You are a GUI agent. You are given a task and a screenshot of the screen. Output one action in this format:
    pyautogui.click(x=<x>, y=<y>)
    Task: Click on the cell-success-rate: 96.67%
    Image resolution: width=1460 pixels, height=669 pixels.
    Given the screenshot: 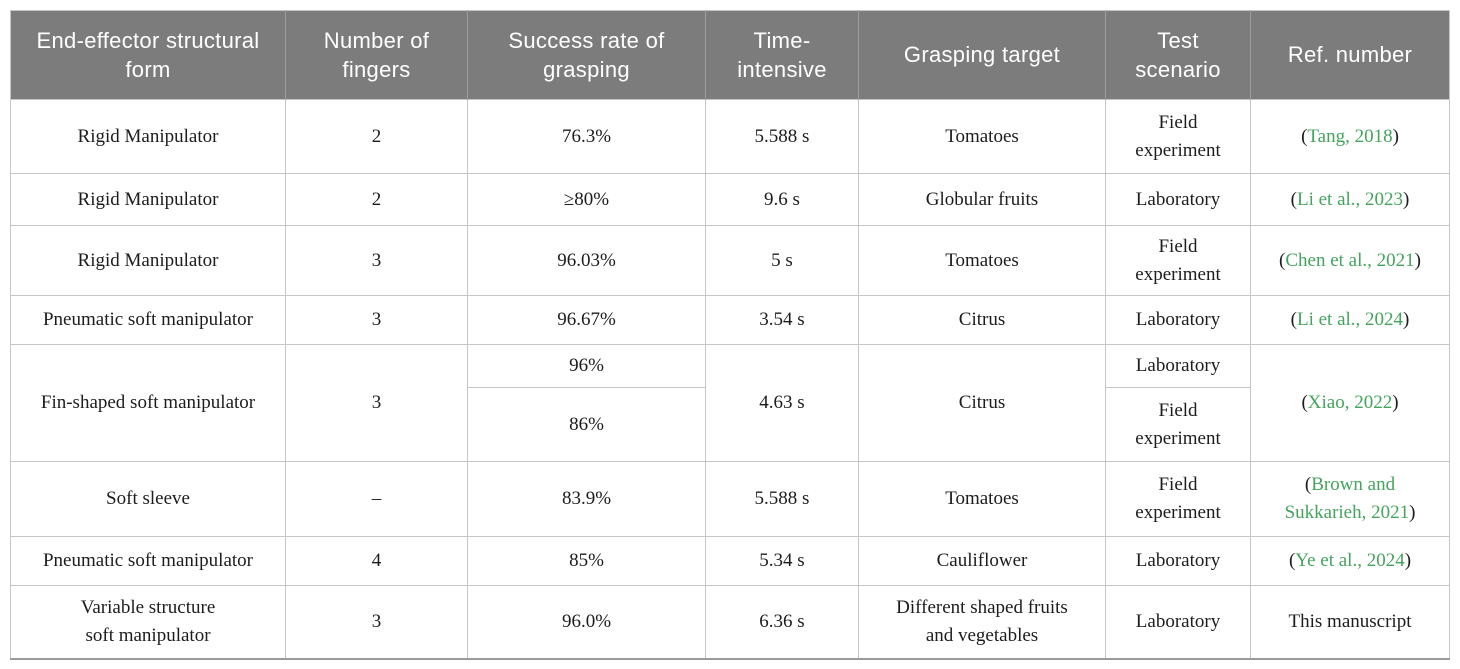 What is the action you would take?
    pyautogui.click(x=586, y=320)
    